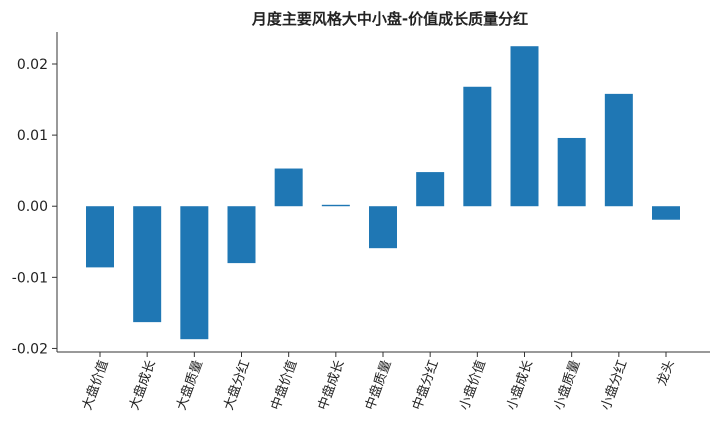  I want to click on y-tick-label: 0.00, so click(32, 207).